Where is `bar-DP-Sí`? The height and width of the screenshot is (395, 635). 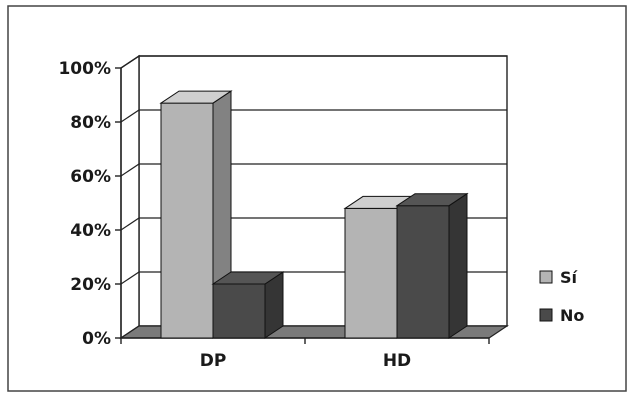 bar-DP-Sí is located at coordinates (196, 214).